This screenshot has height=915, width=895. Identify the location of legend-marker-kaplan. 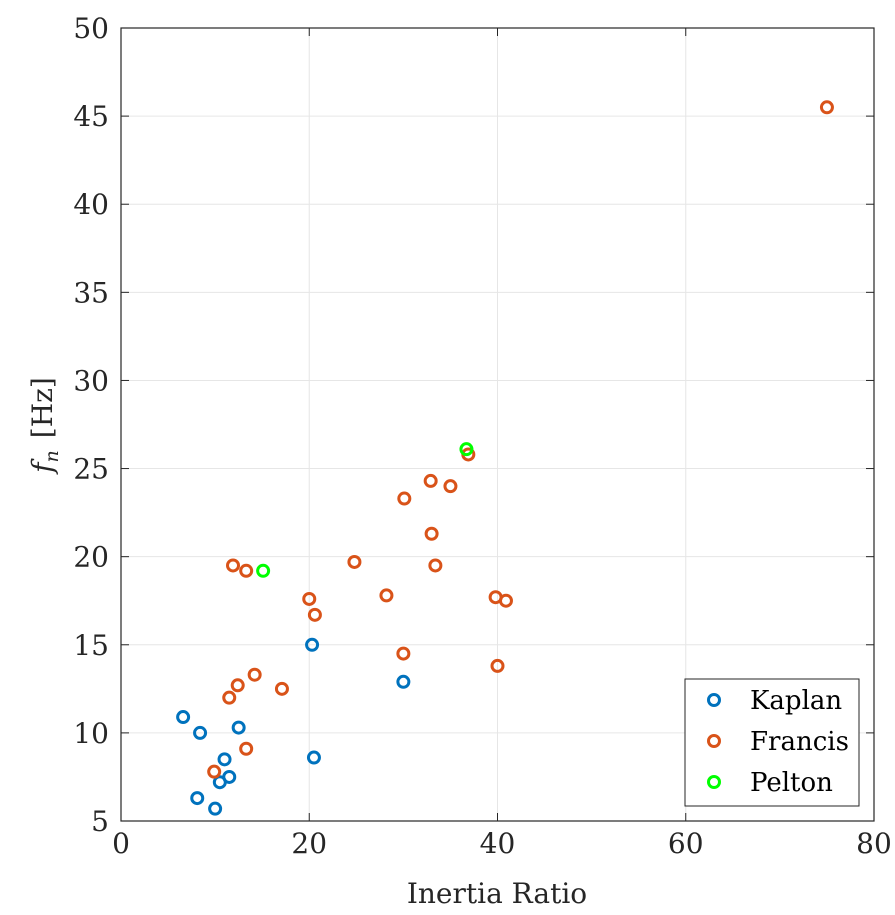
(714, 700).